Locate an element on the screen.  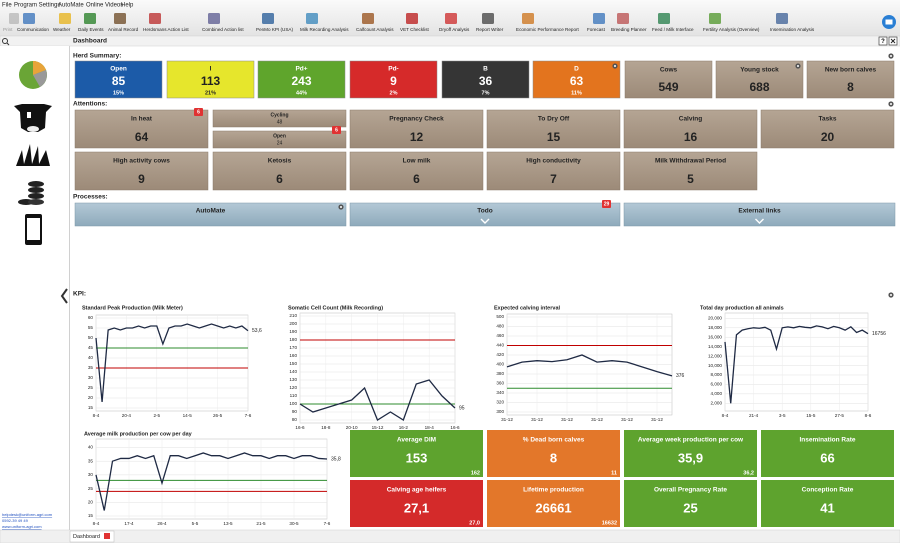
tab is located at coordinates (92, 536).